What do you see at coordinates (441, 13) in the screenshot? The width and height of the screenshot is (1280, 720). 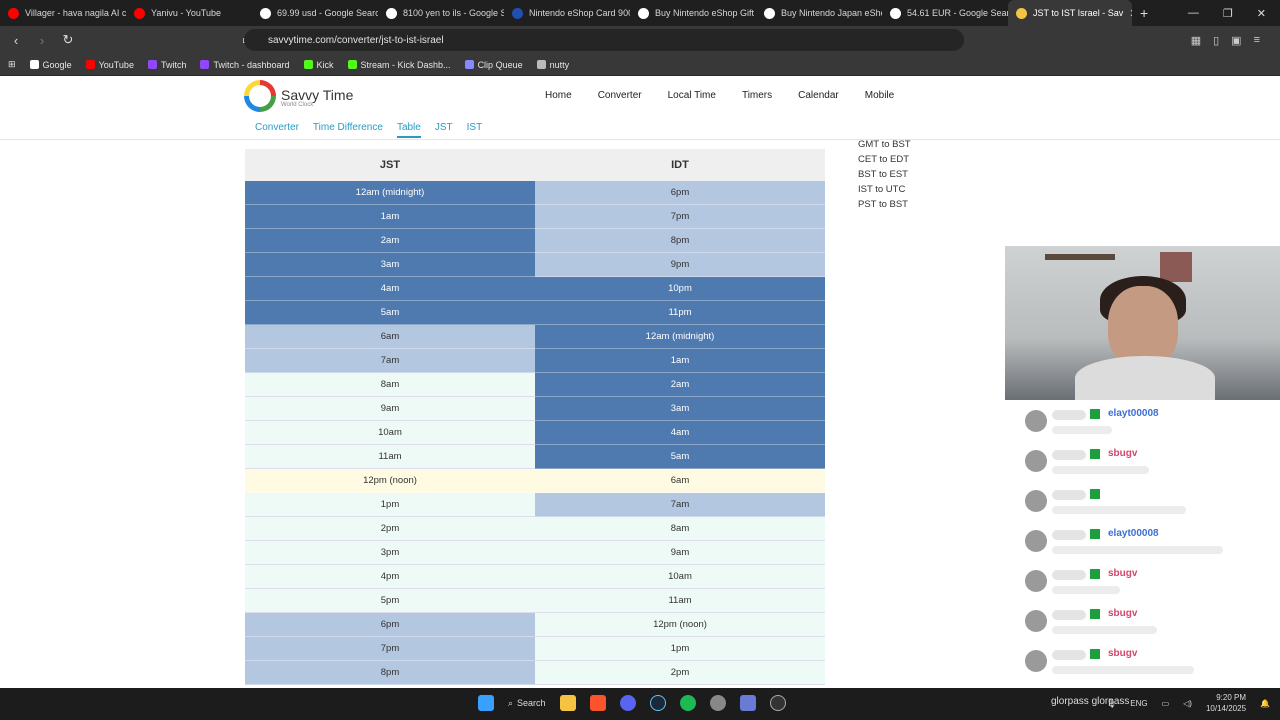 I see `browser-tab: 8100 yen to ils - Google S` at bounding box center [441, 13].